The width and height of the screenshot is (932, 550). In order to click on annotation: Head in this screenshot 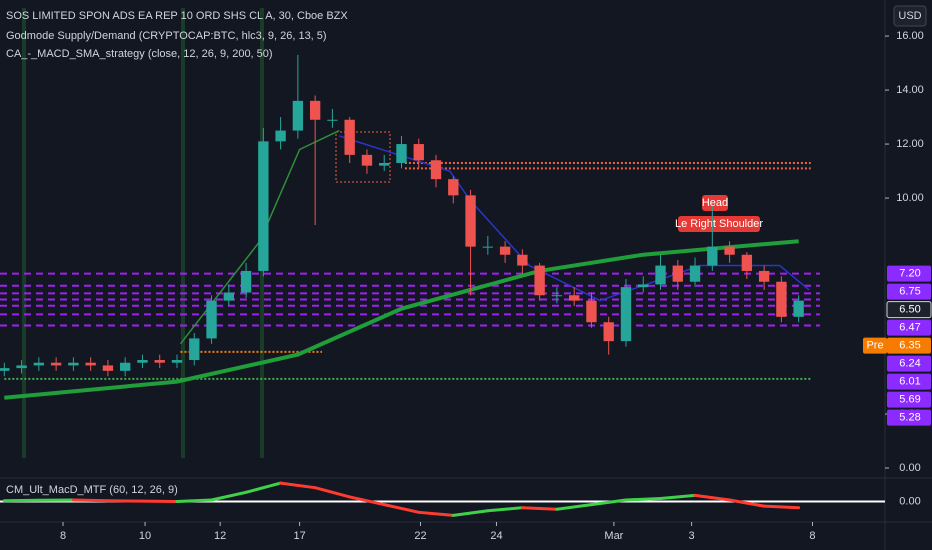, I will do `click(715, 203)`.